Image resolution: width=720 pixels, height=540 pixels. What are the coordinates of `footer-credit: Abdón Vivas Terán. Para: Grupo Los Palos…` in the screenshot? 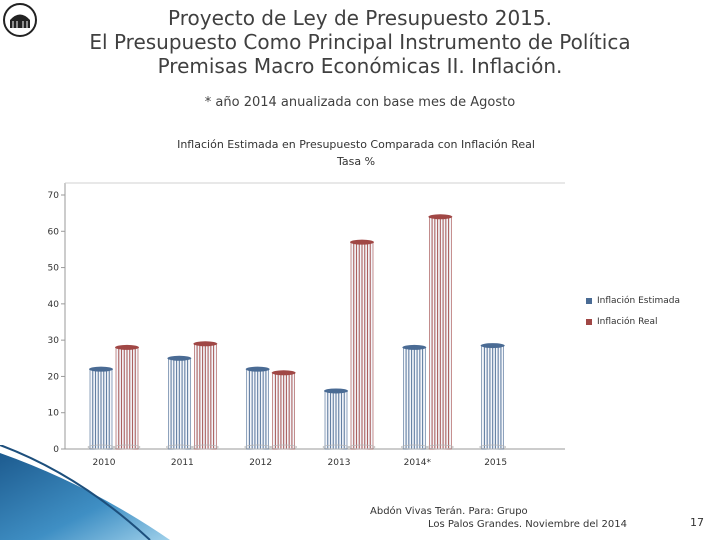 It's located at (500, 518).